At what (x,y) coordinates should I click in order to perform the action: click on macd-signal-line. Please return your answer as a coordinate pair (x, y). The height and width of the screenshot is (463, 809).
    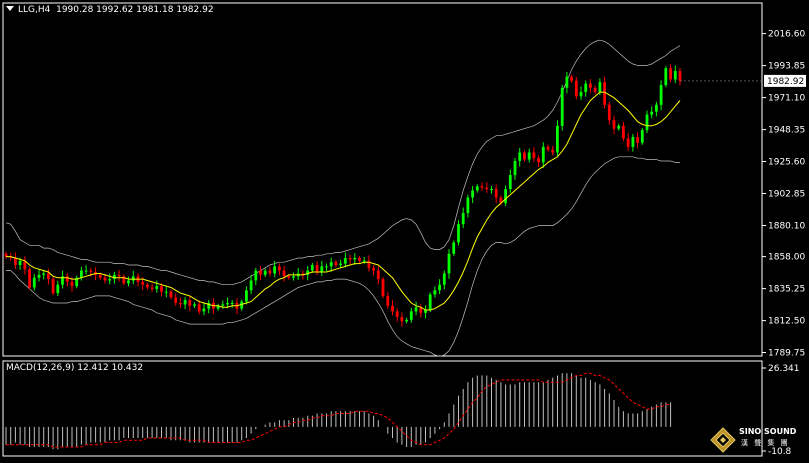
    Looking at the image, I should click on (338, 410).